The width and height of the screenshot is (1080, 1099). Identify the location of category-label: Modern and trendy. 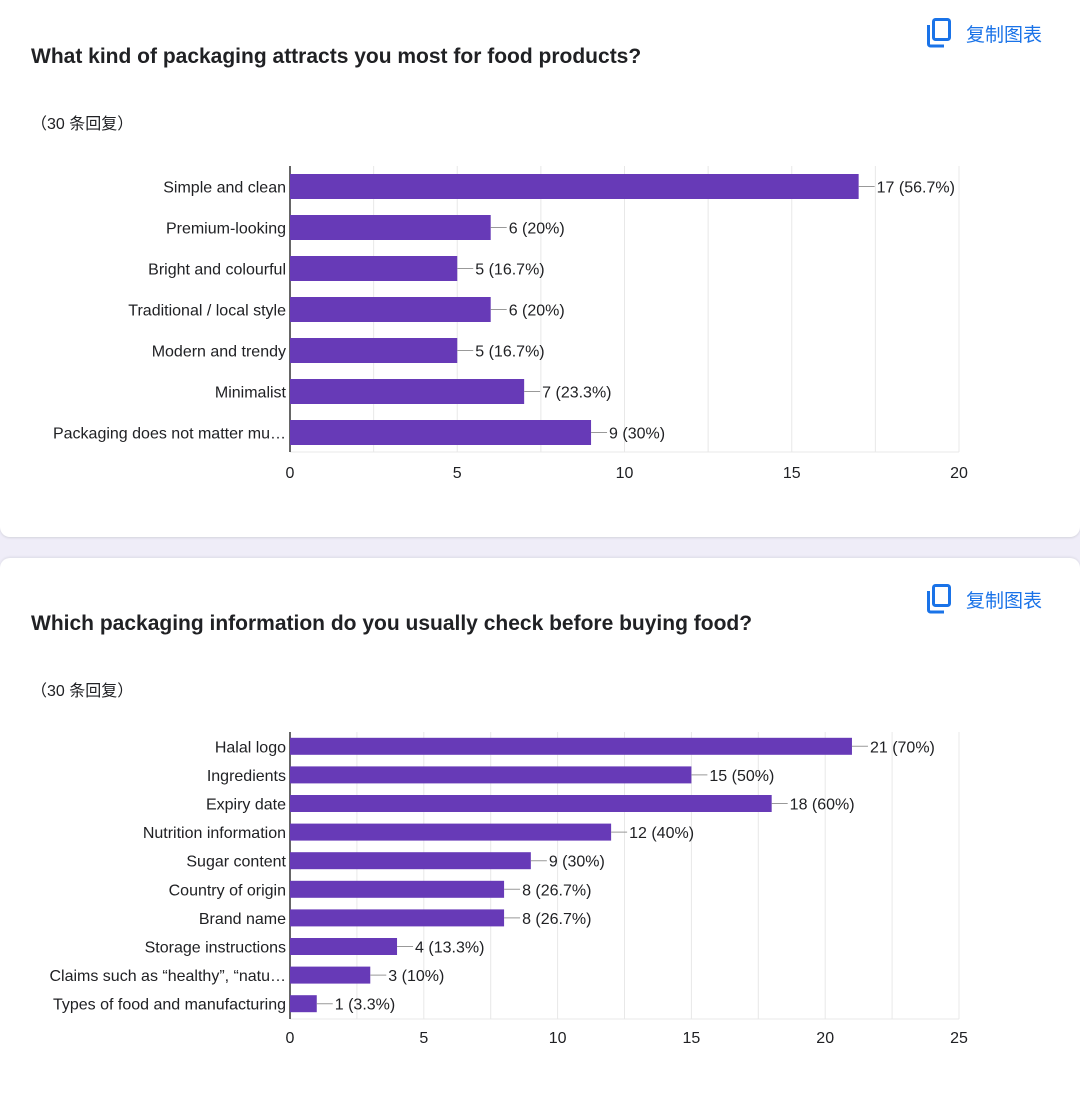
(219, 352).